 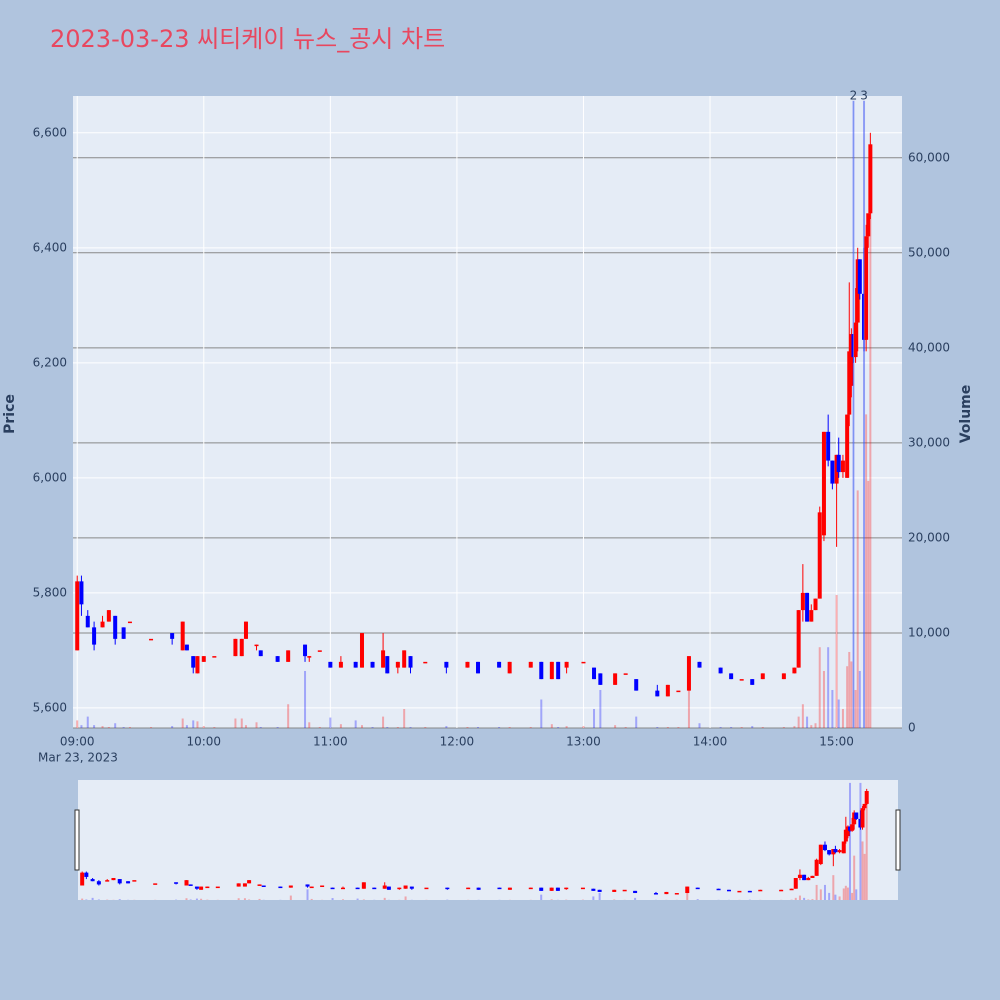 What do you see at coordinates (10, 414) in the screenshot?
I see `y-axis-title: Price` at bounding box center [10, 414].